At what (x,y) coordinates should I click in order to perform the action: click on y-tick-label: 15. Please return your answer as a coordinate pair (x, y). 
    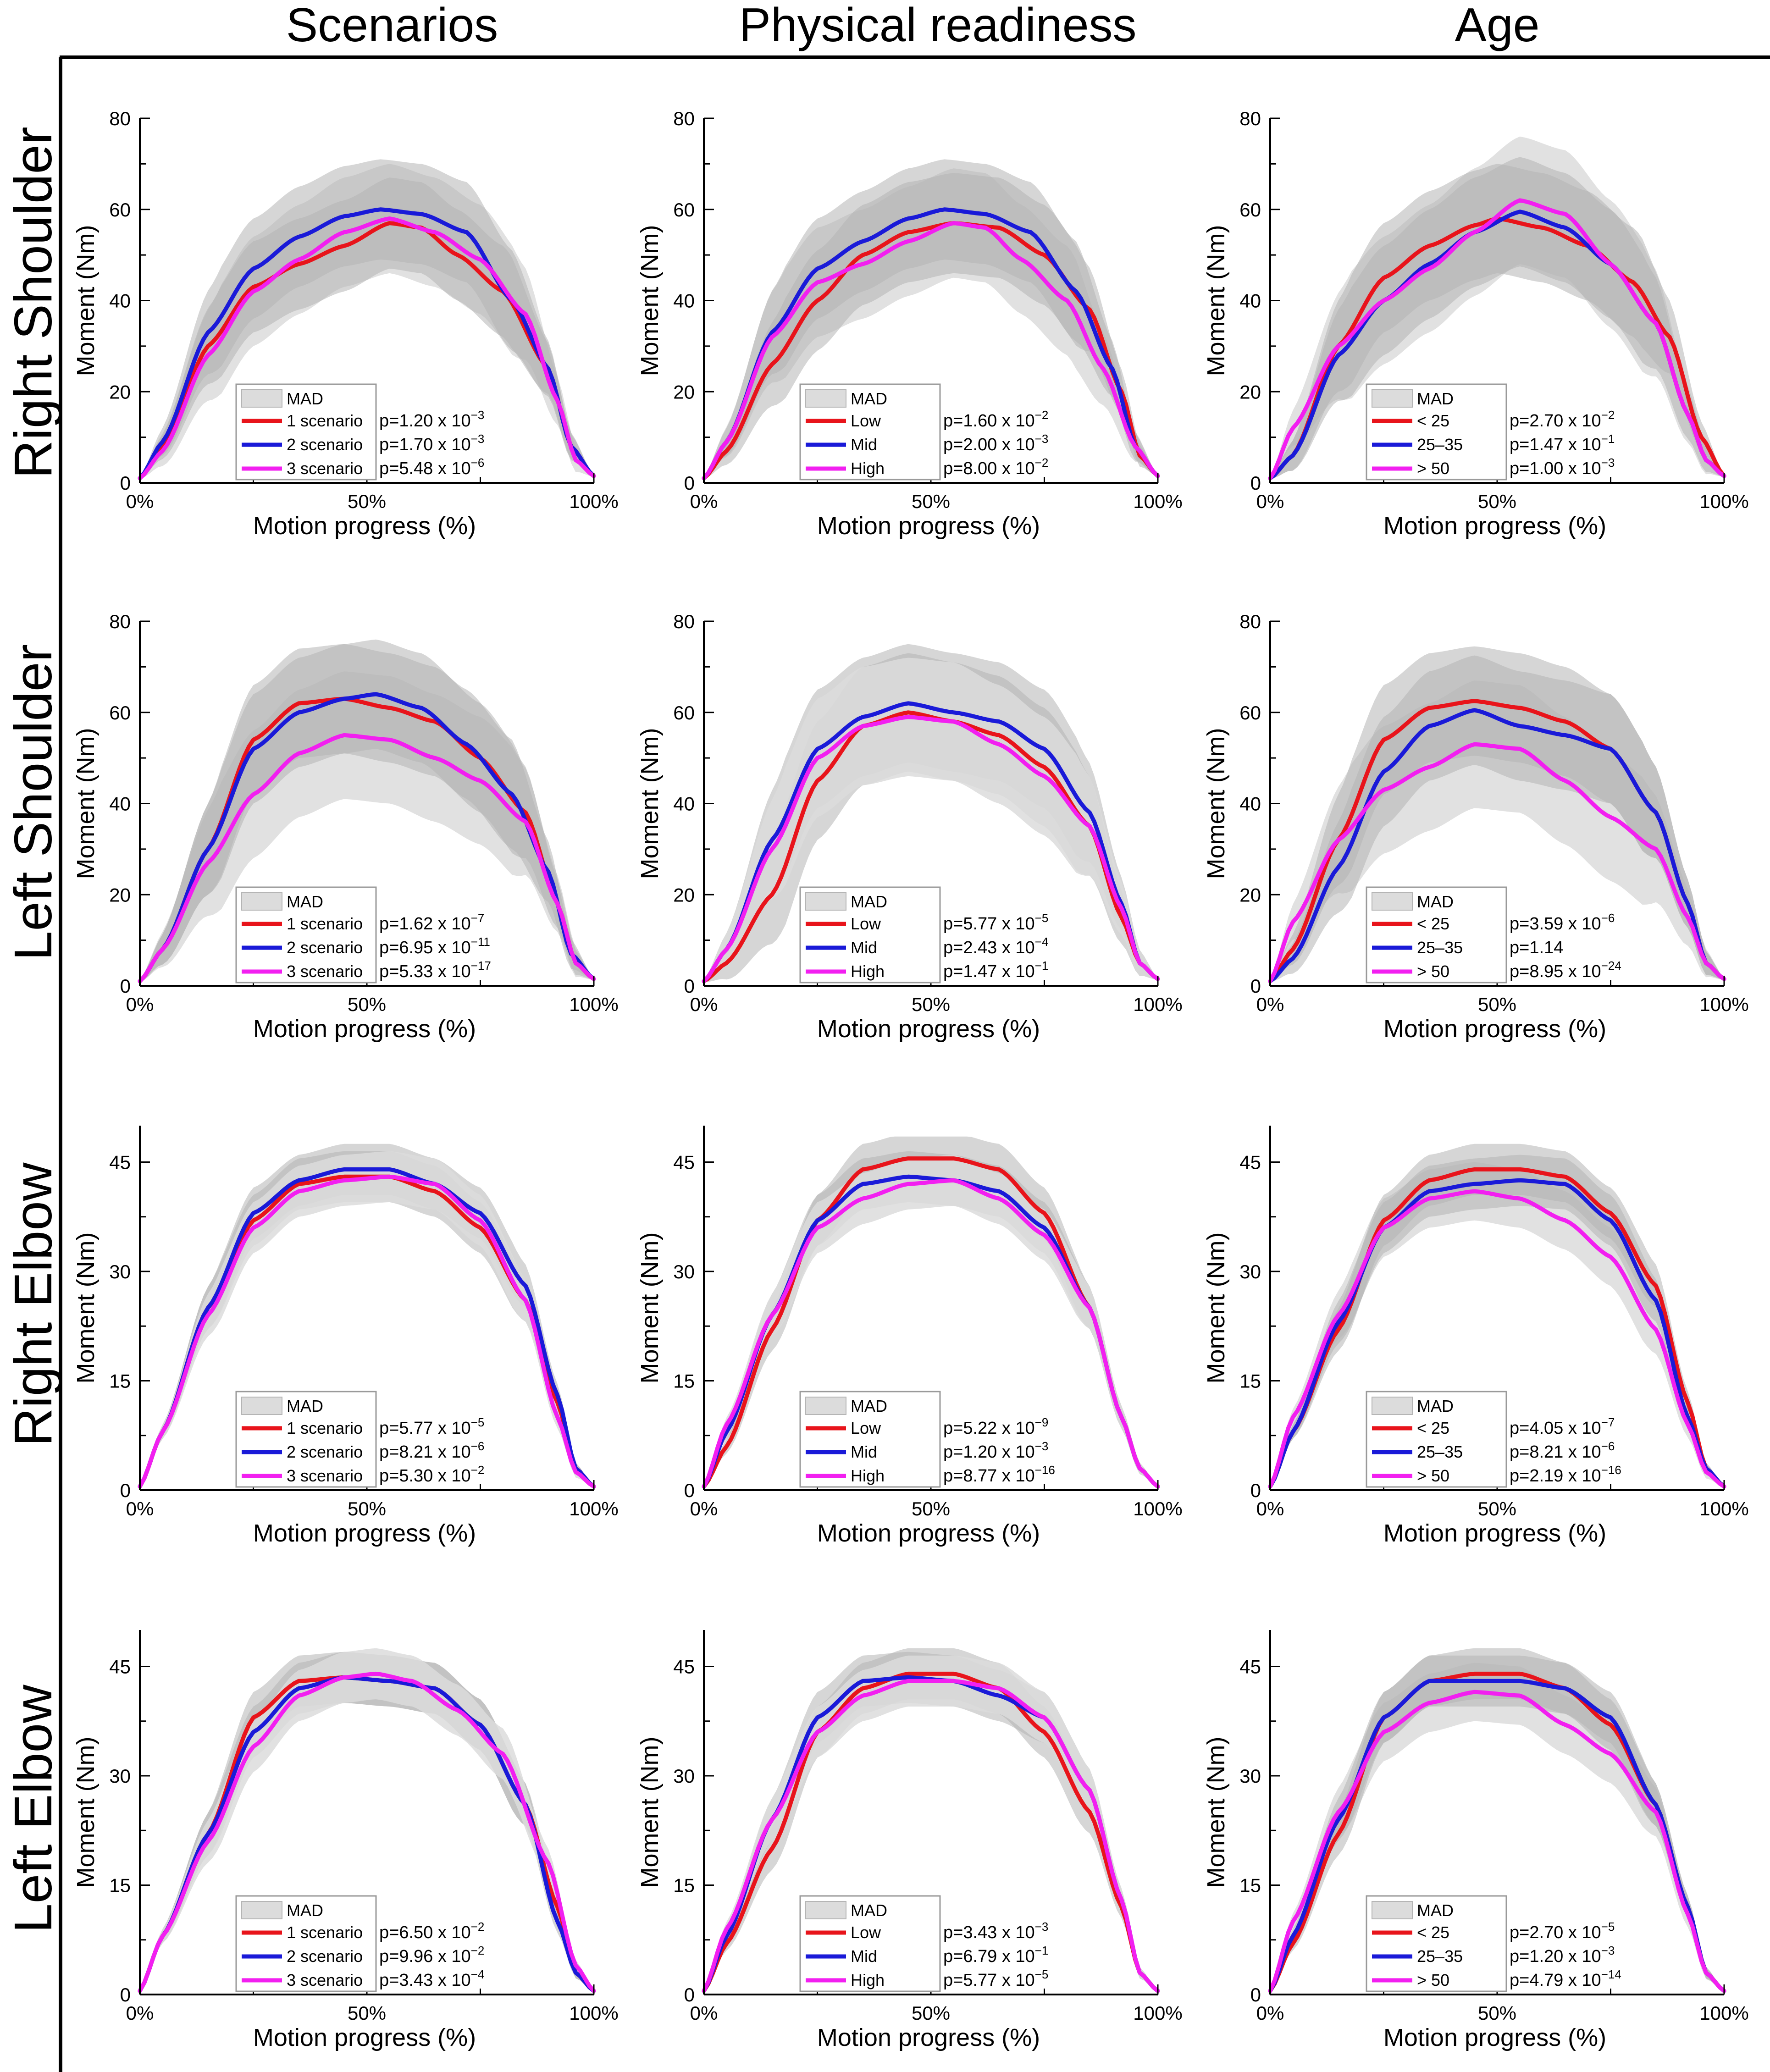
    Looking at the image, I should click on (684, 1885).